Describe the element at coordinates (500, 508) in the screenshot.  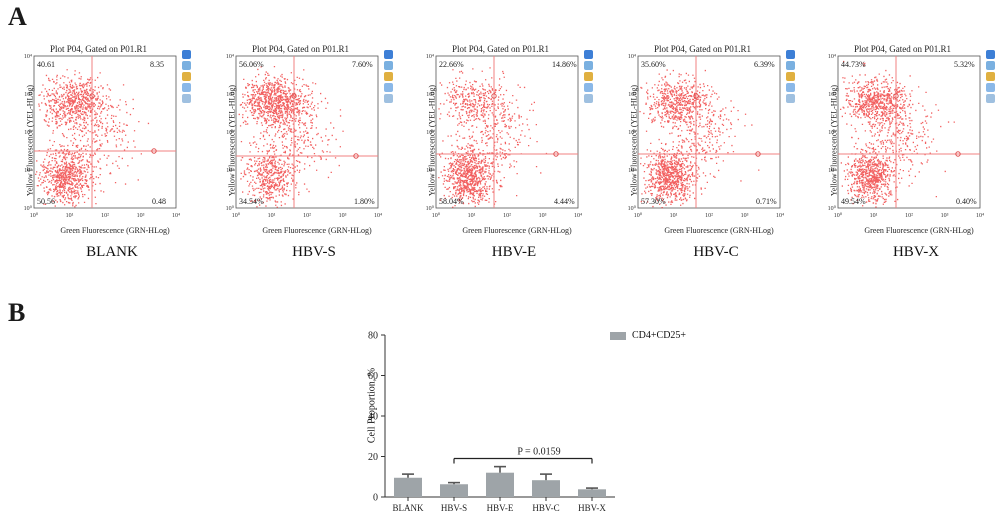
I see `x-tick-label: HBV-E` at that location.